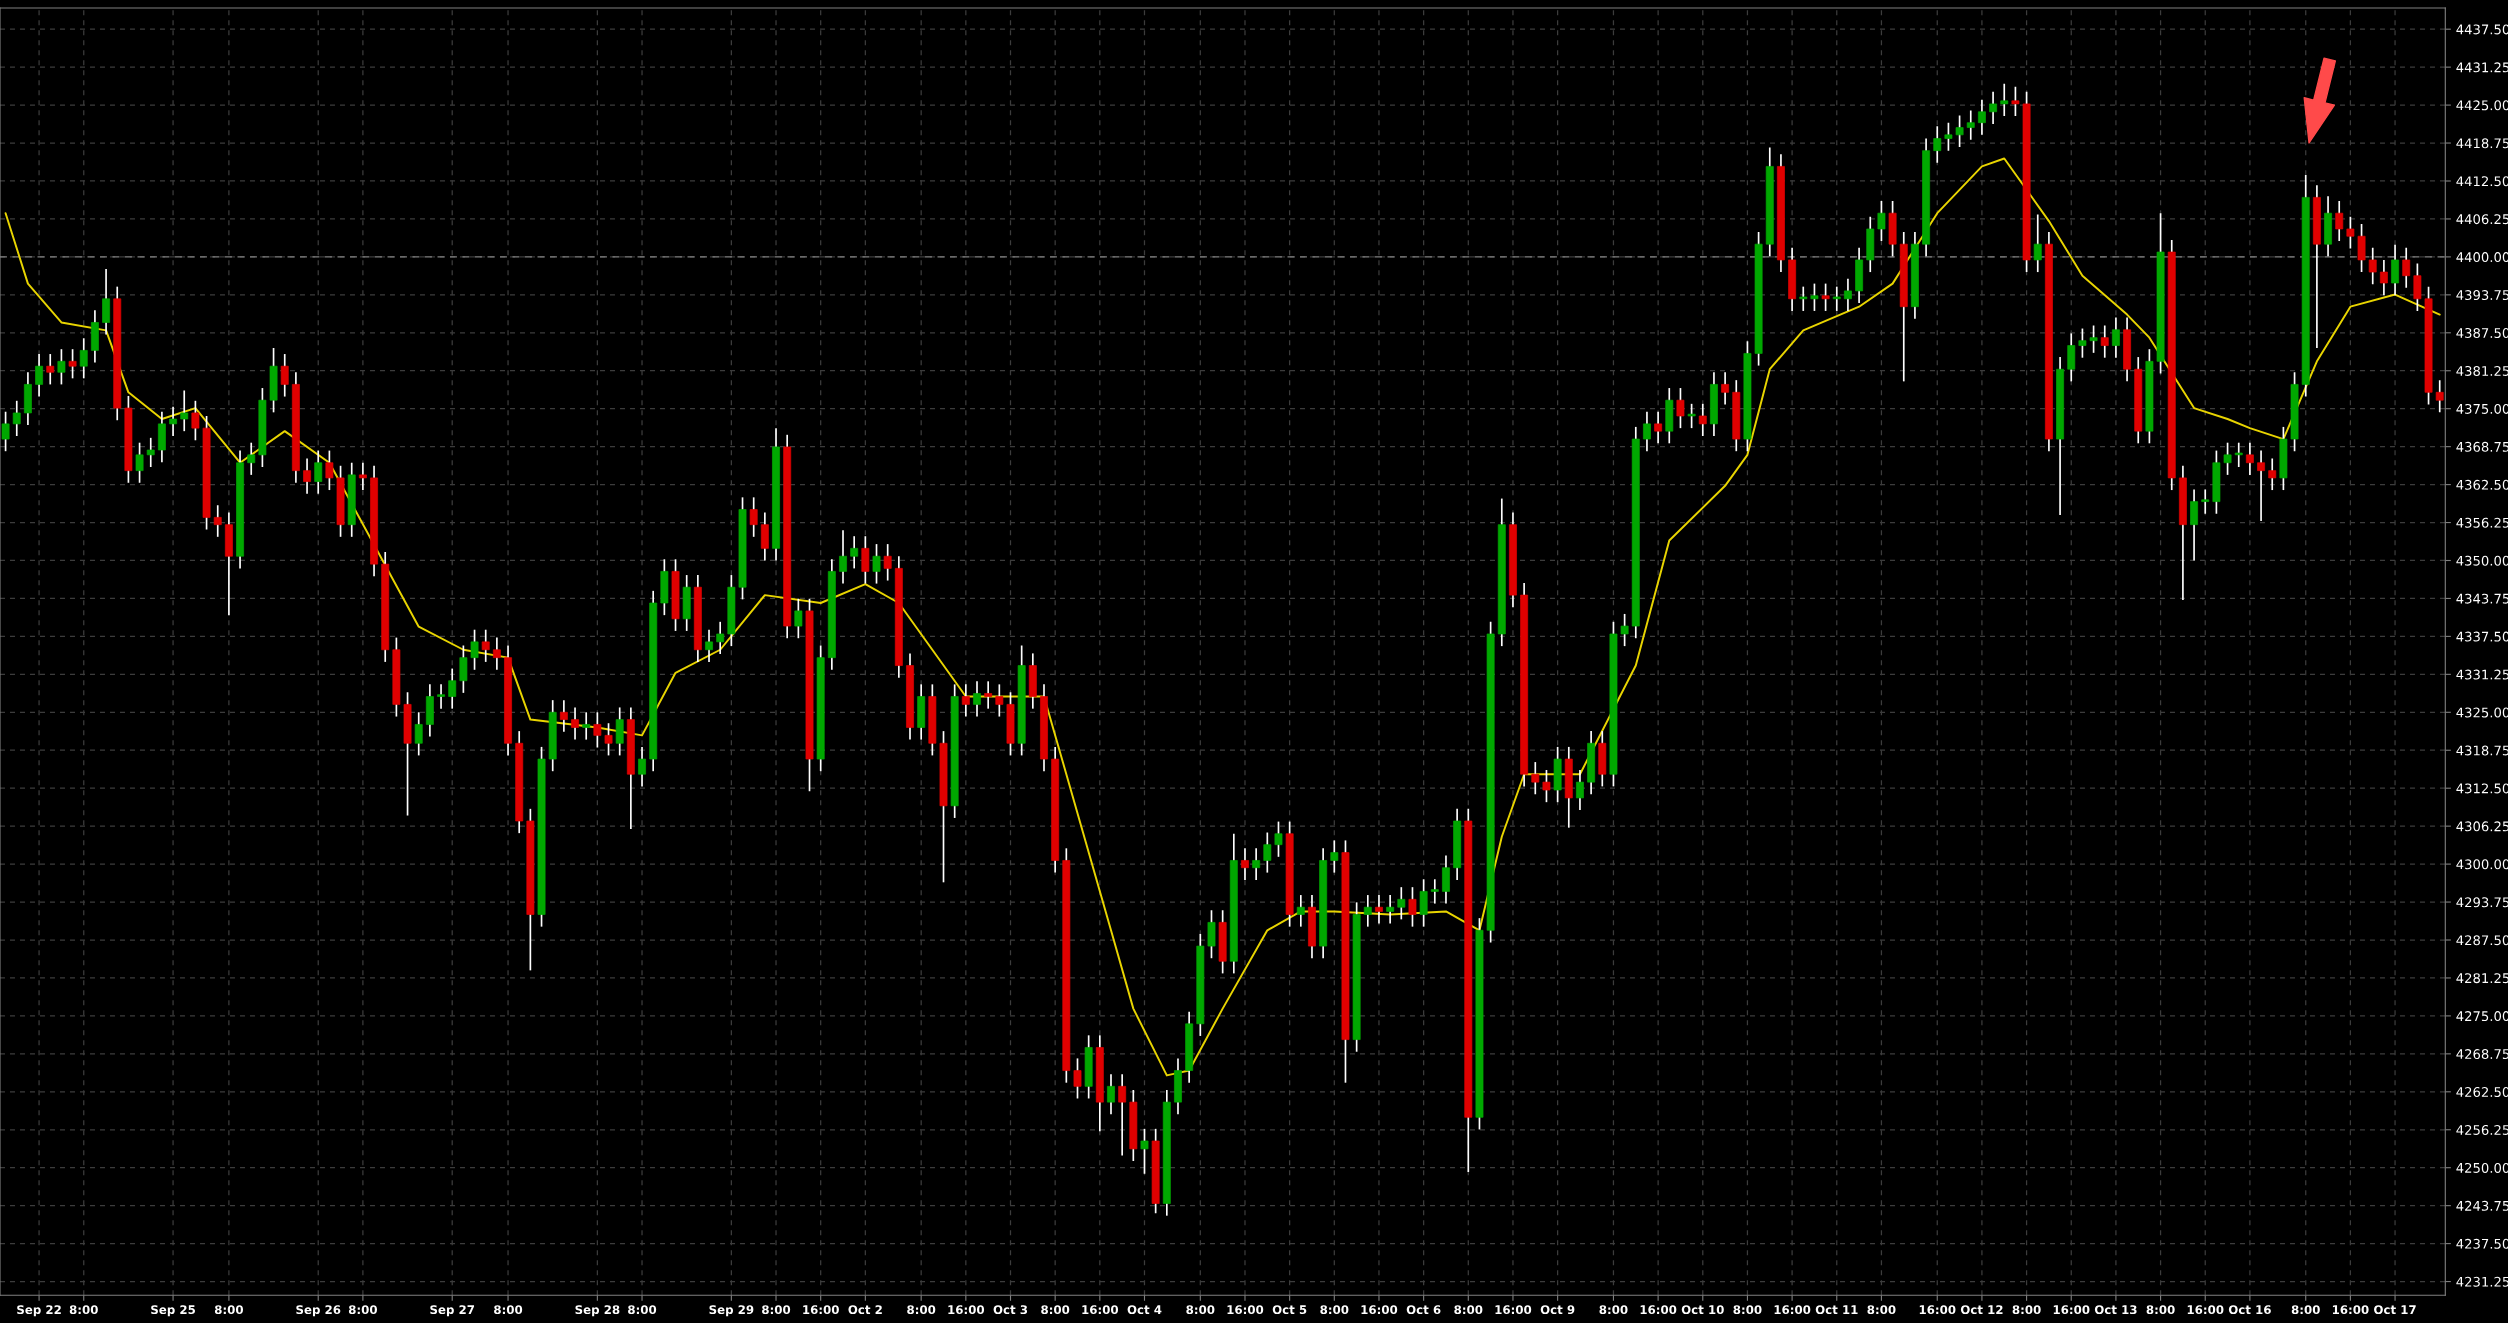 The height and width of the screenshot is (1323, 2508). Describe the element at coordinates (1836, 1310) in the screenshot. I see `x-tick-label: Oct 11` at that location.